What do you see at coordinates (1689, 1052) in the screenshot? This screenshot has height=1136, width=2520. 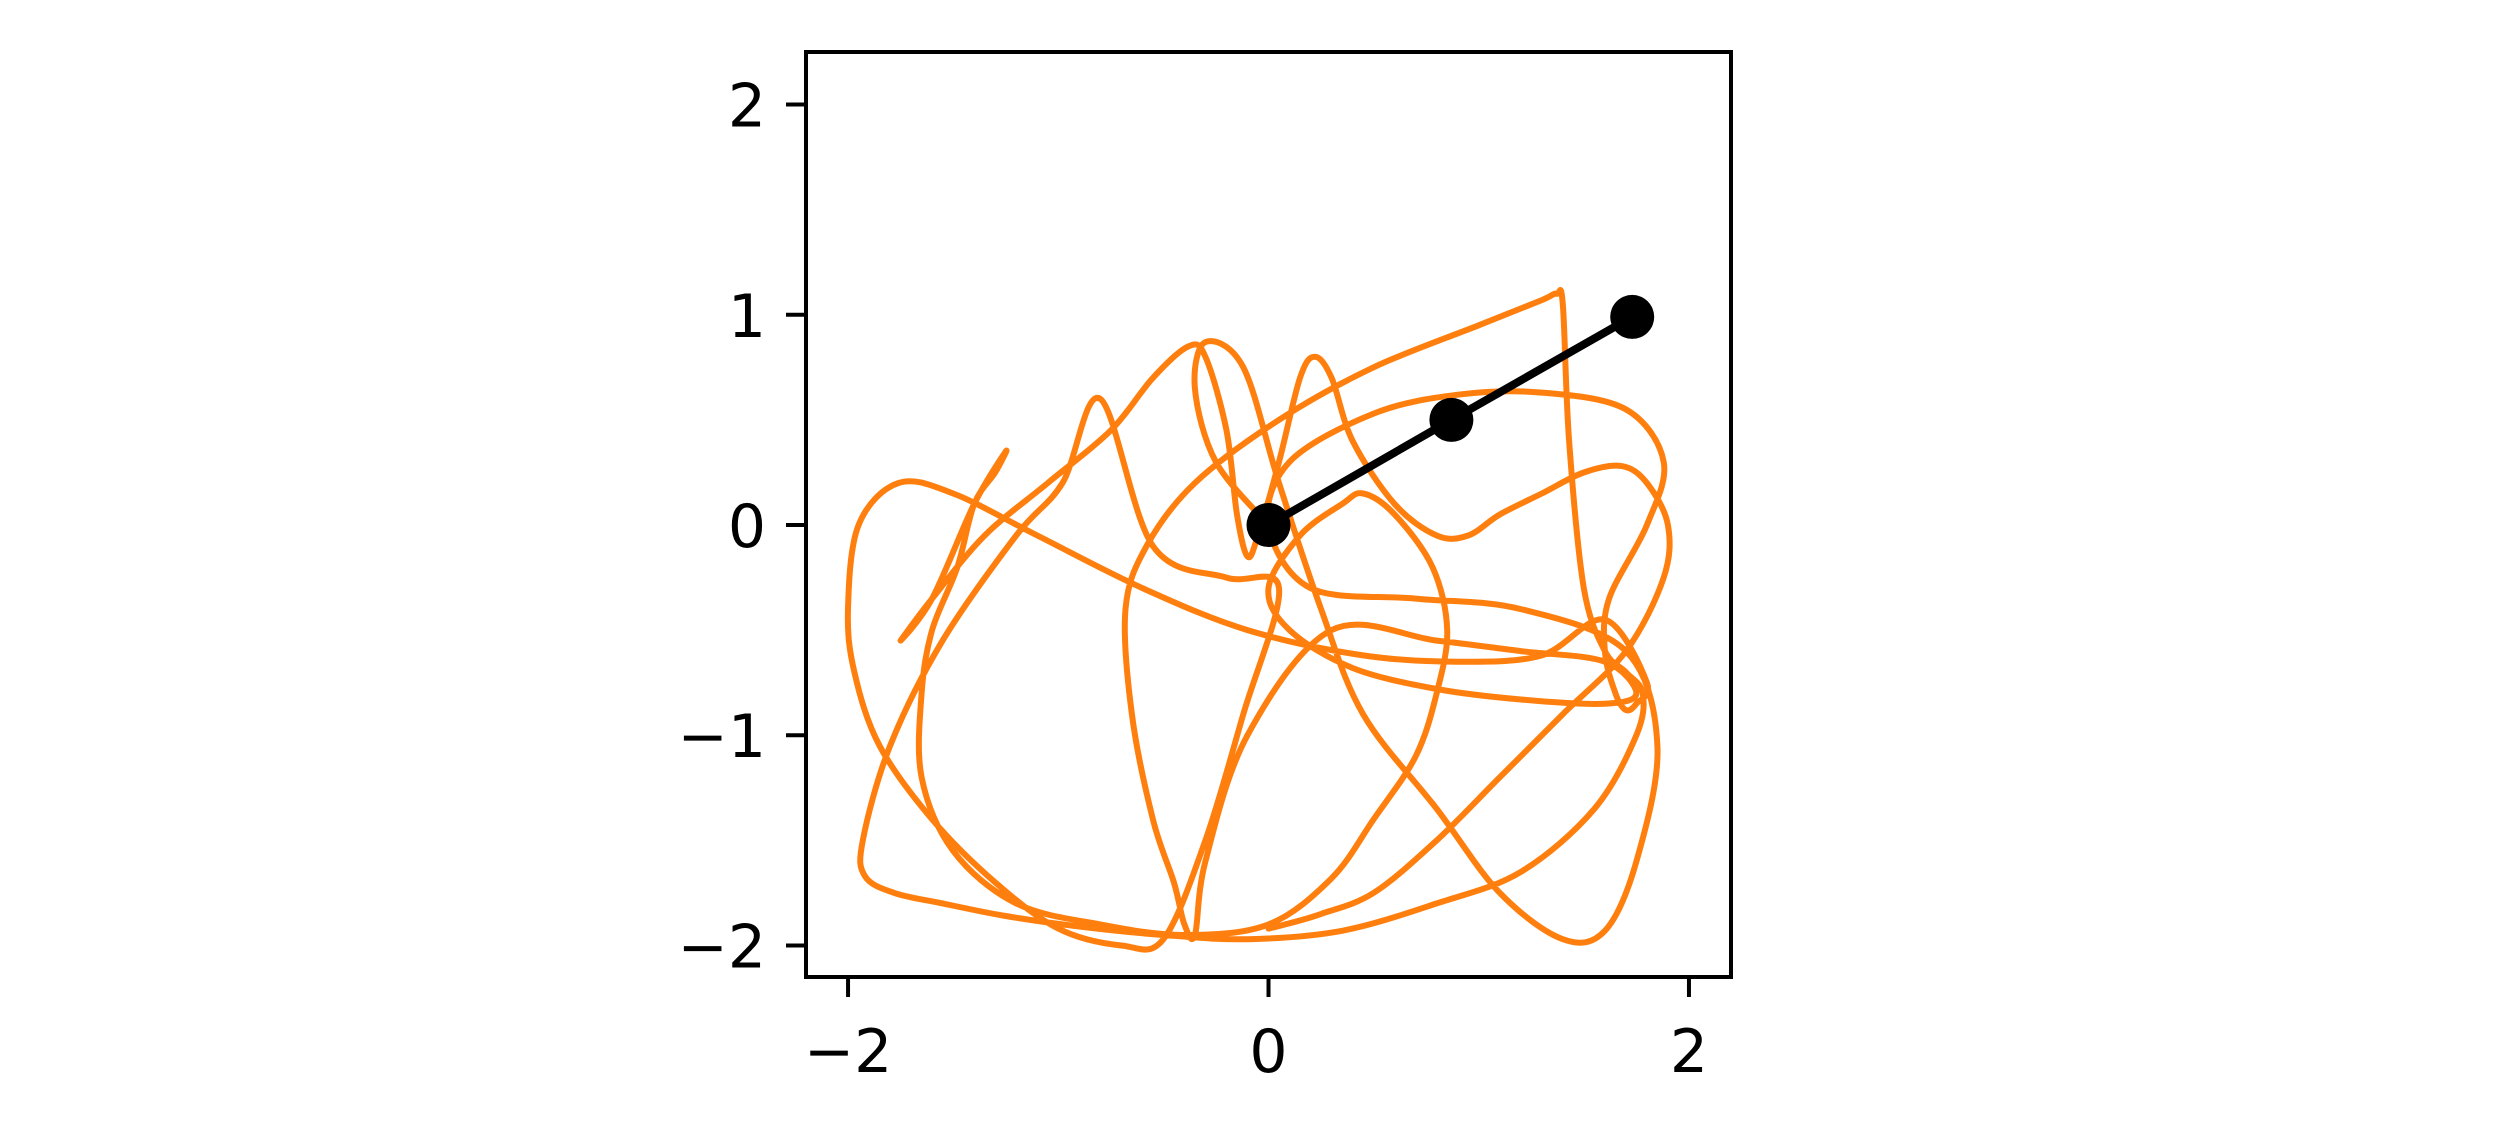 I see `x-tick-label: 2` at bounding box center [1689, 1052].